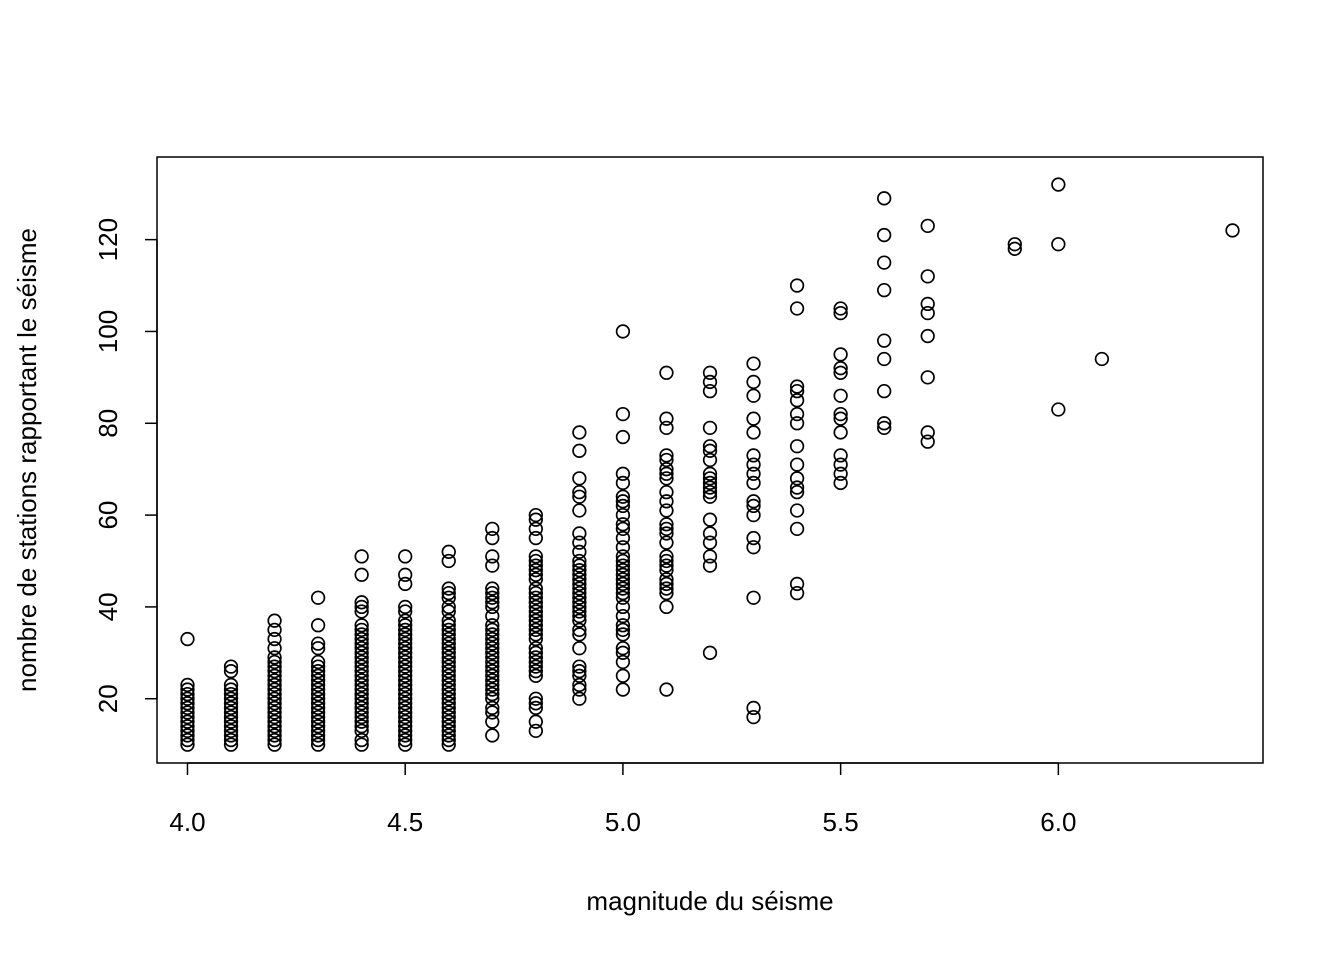 This screenshot has height=960, width=1344. What do you see at coordinates (108, 239) in the screenshot?
I see `y-tick-label: 120` at bounding box center [108, 239].